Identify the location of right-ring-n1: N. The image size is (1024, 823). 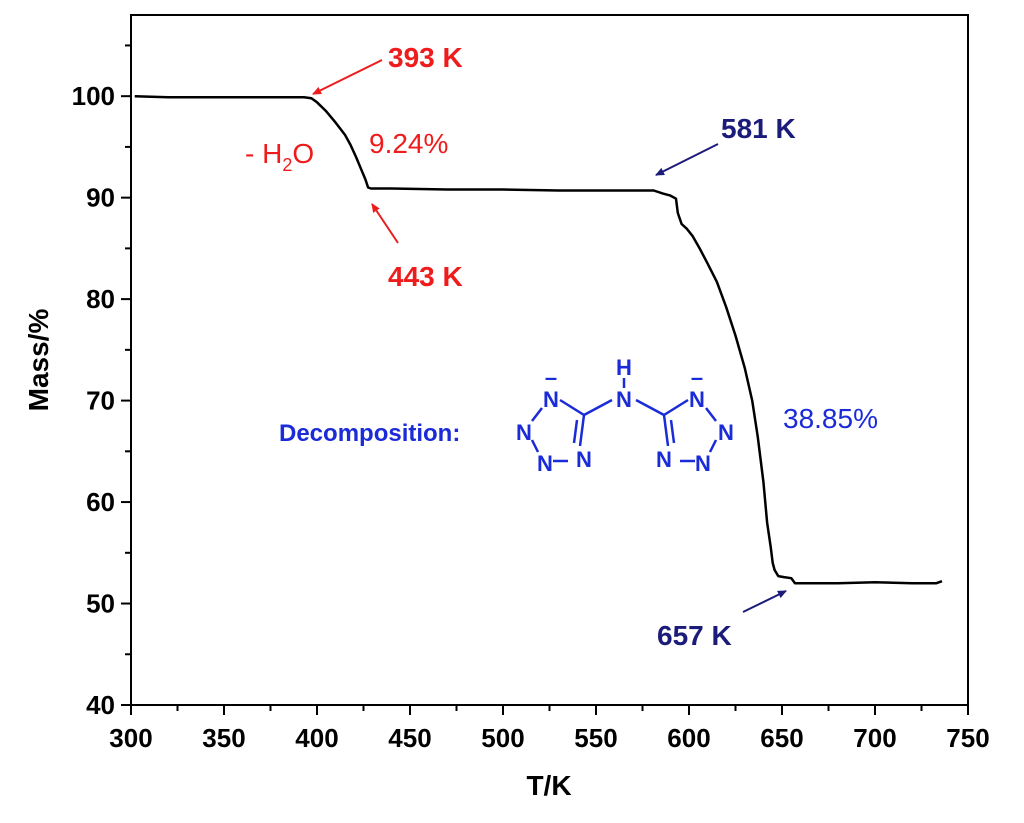
(697, 399).